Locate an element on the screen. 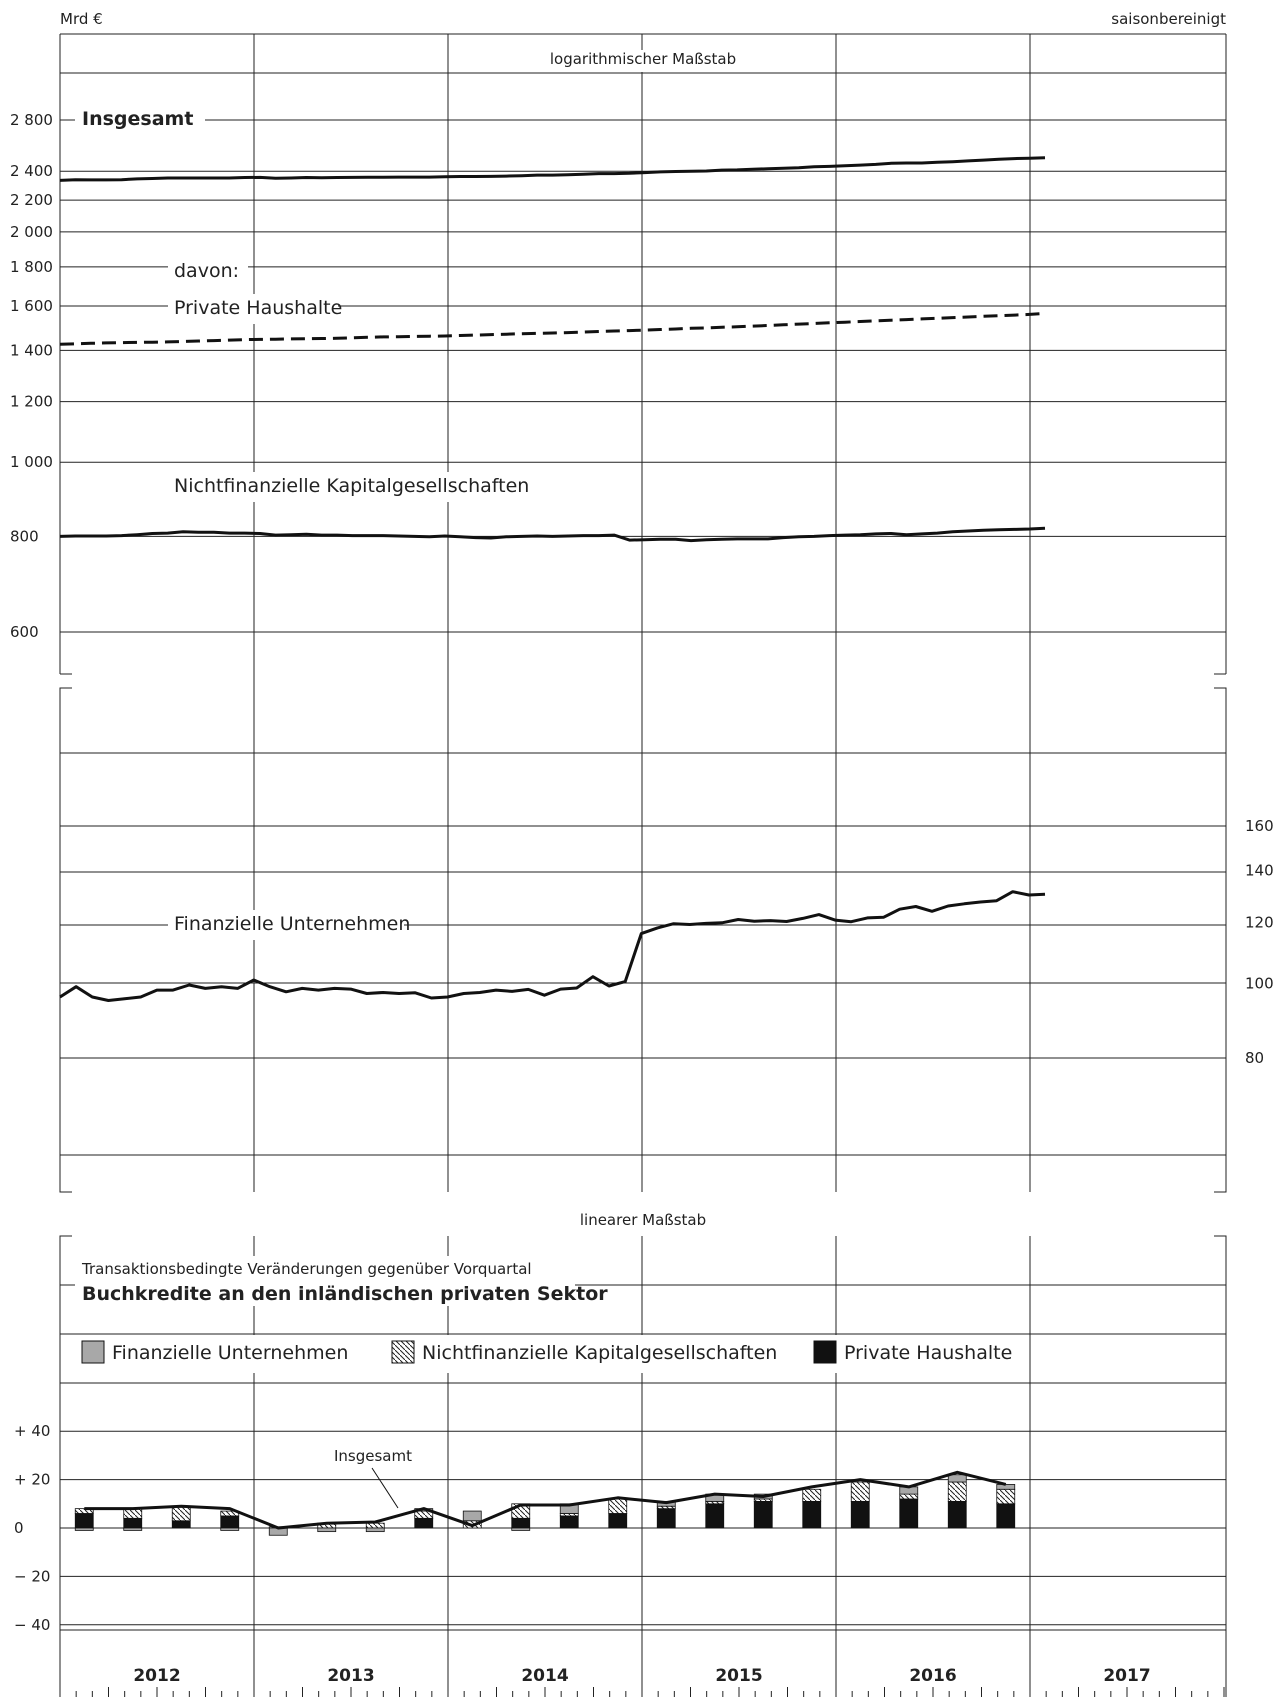 This screenshot has height=1697, width=1276. y-tick-label: 140 is located at coordinates (1259, 871).